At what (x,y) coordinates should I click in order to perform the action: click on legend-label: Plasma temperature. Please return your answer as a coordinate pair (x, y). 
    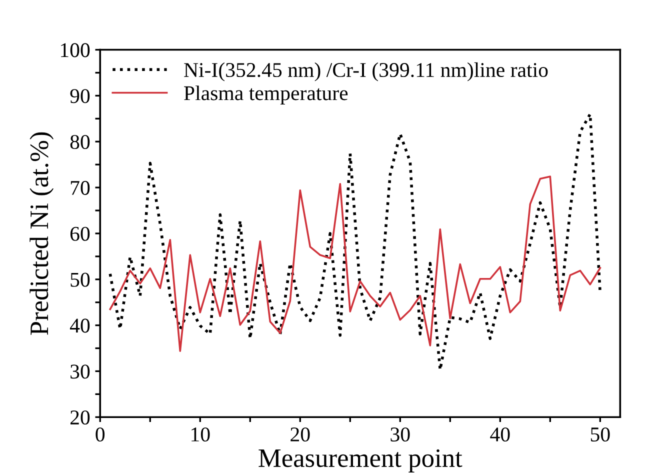
    Looking at the image, I should click on (266, 95).